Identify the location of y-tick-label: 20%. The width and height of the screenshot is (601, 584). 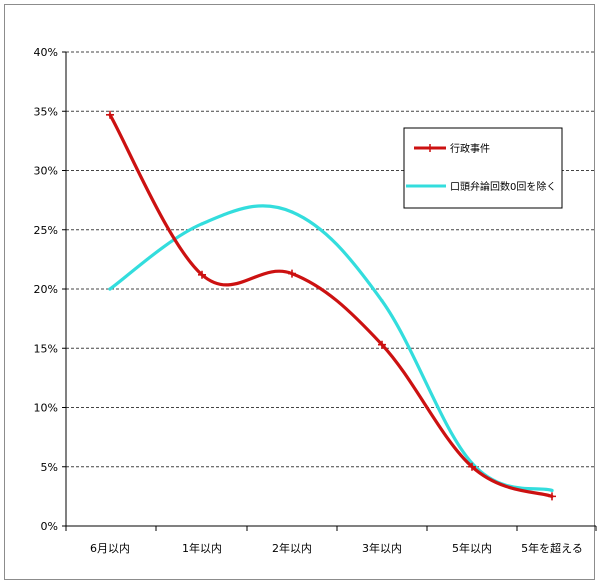
(46, 289).